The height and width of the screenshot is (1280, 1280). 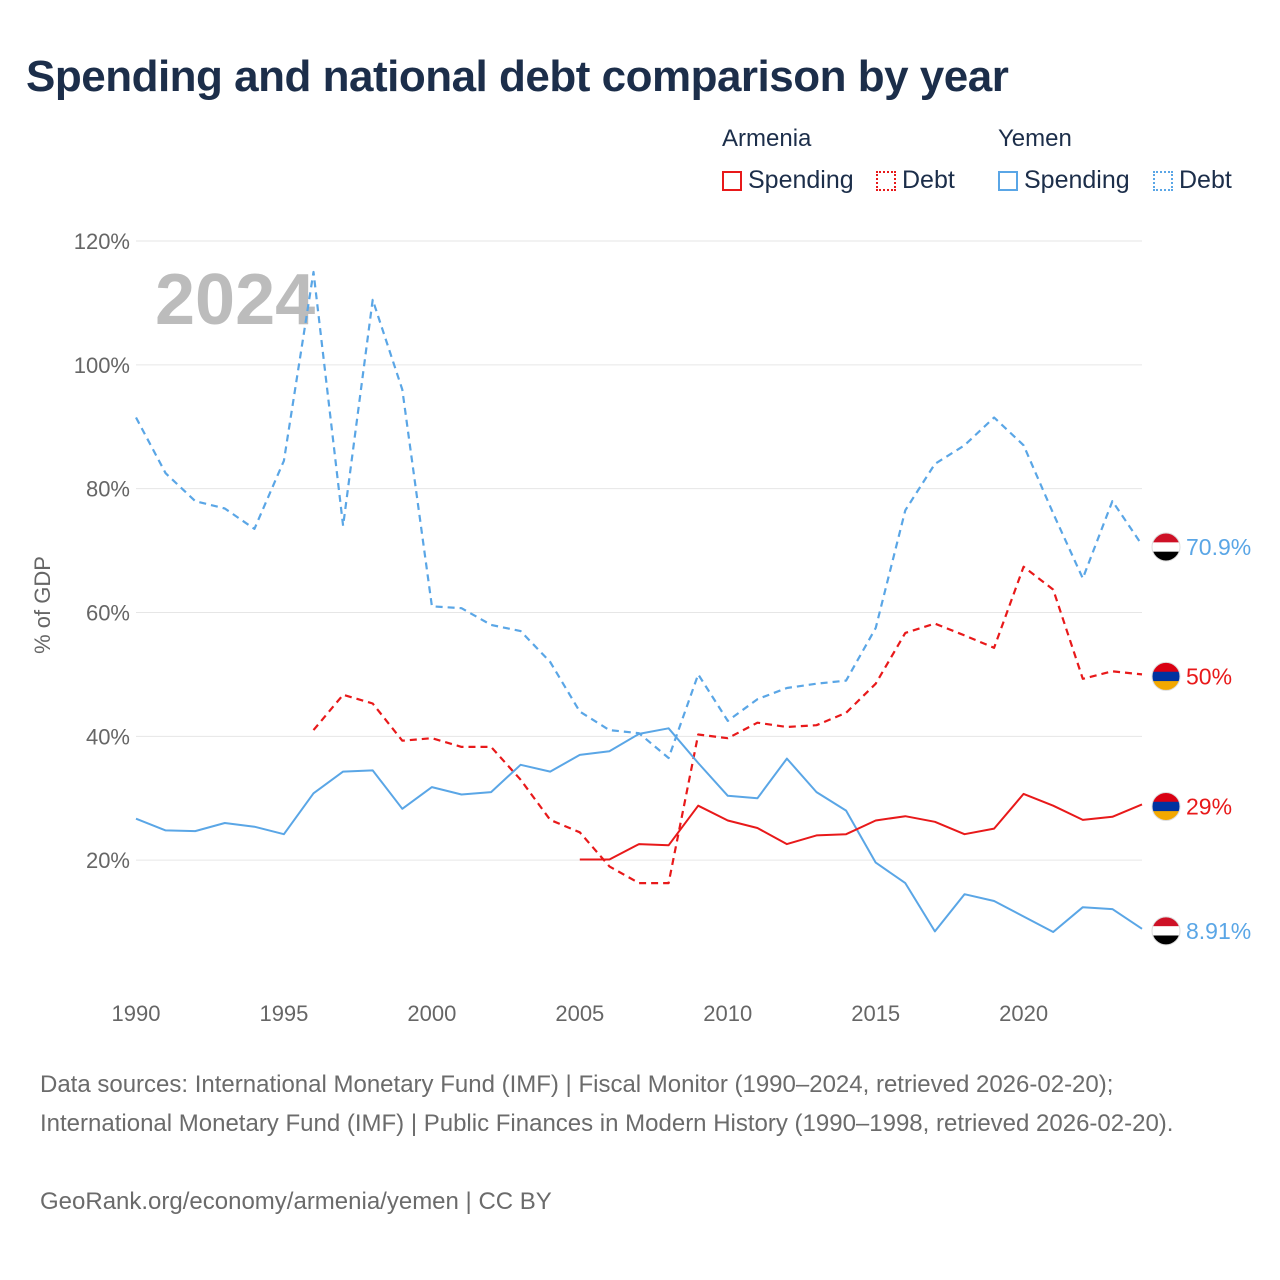 I want to click on end-value-label: 50%, so click(x=1209, y=676).